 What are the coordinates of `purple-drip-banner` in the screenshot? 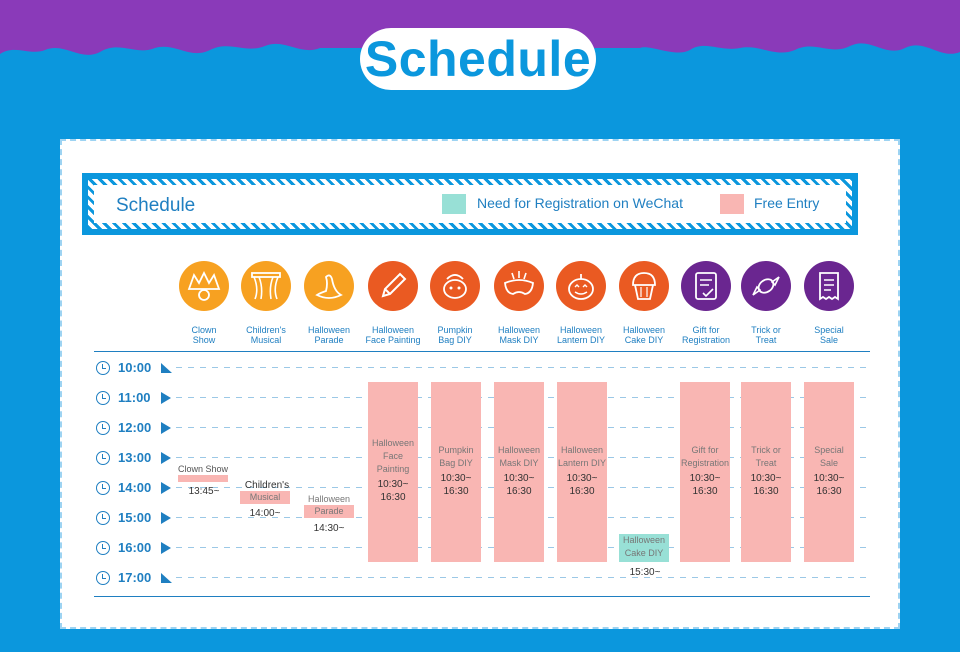 It's located at (480, 27).